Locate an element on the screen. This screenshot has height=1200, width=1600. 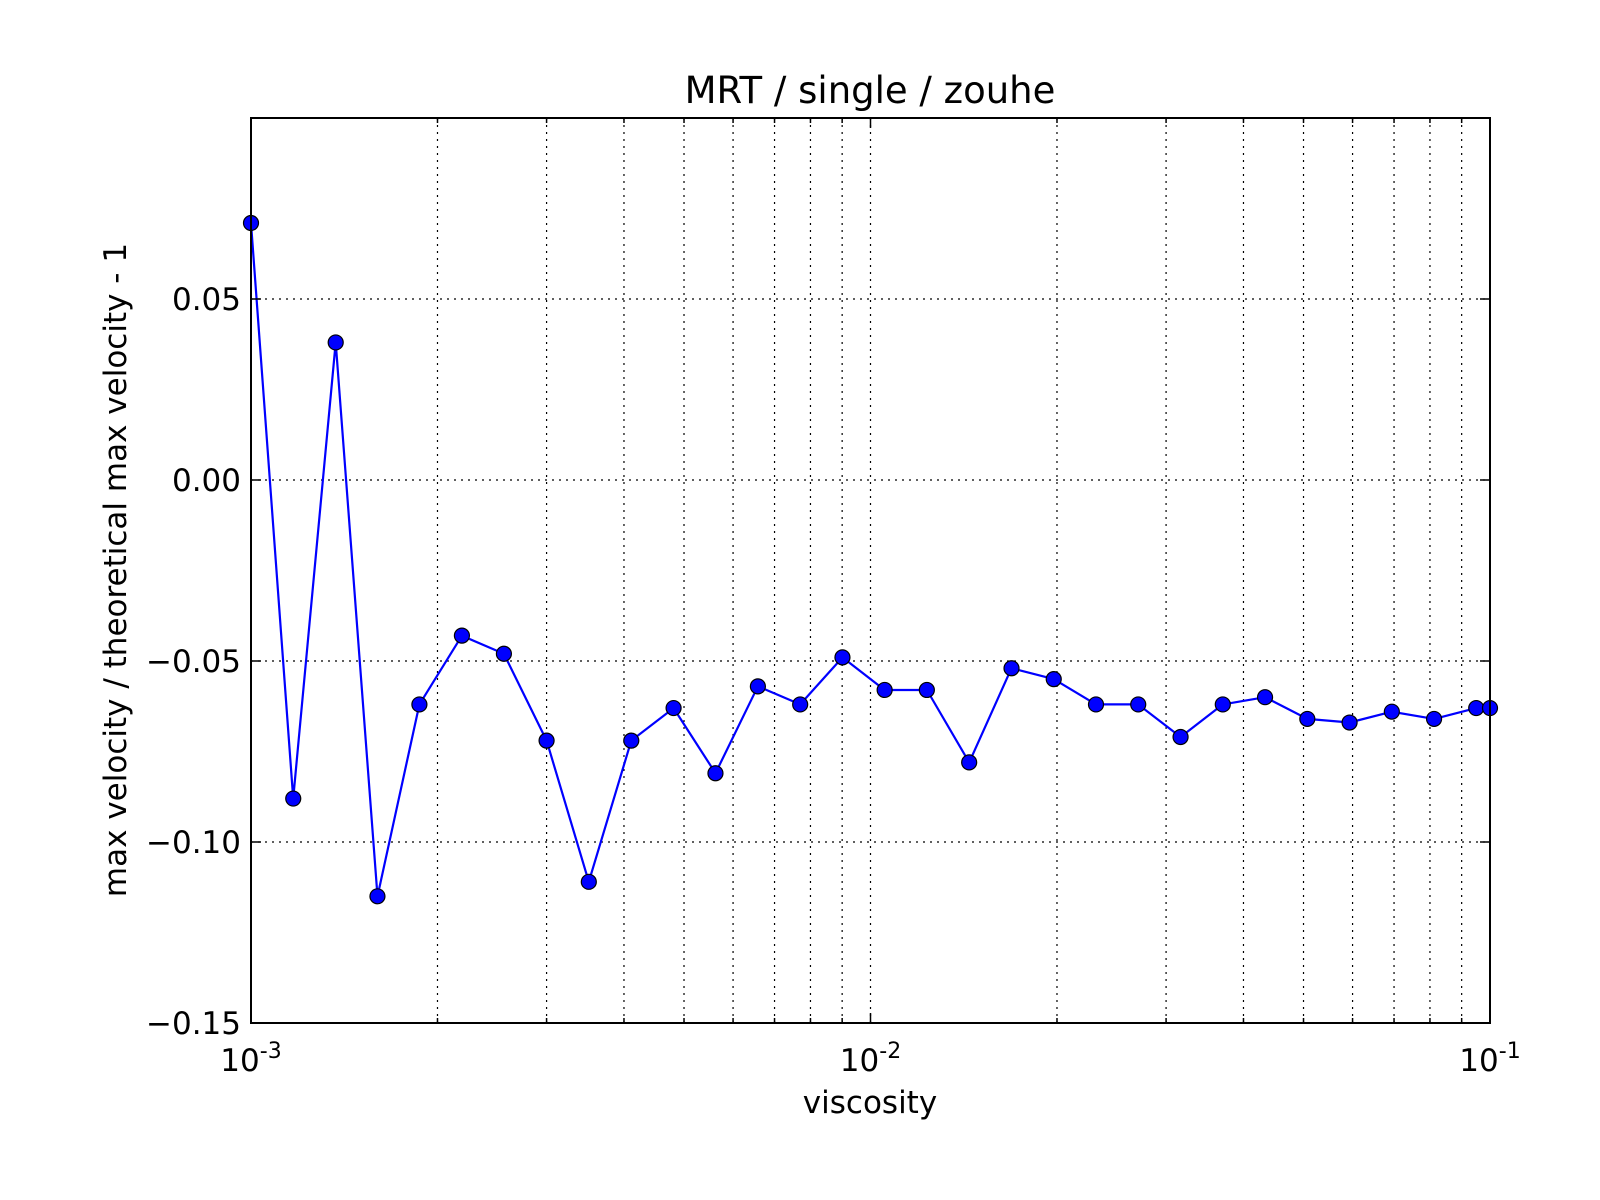
x-axis-label: viscosity is located at coordinates (870, 1103).